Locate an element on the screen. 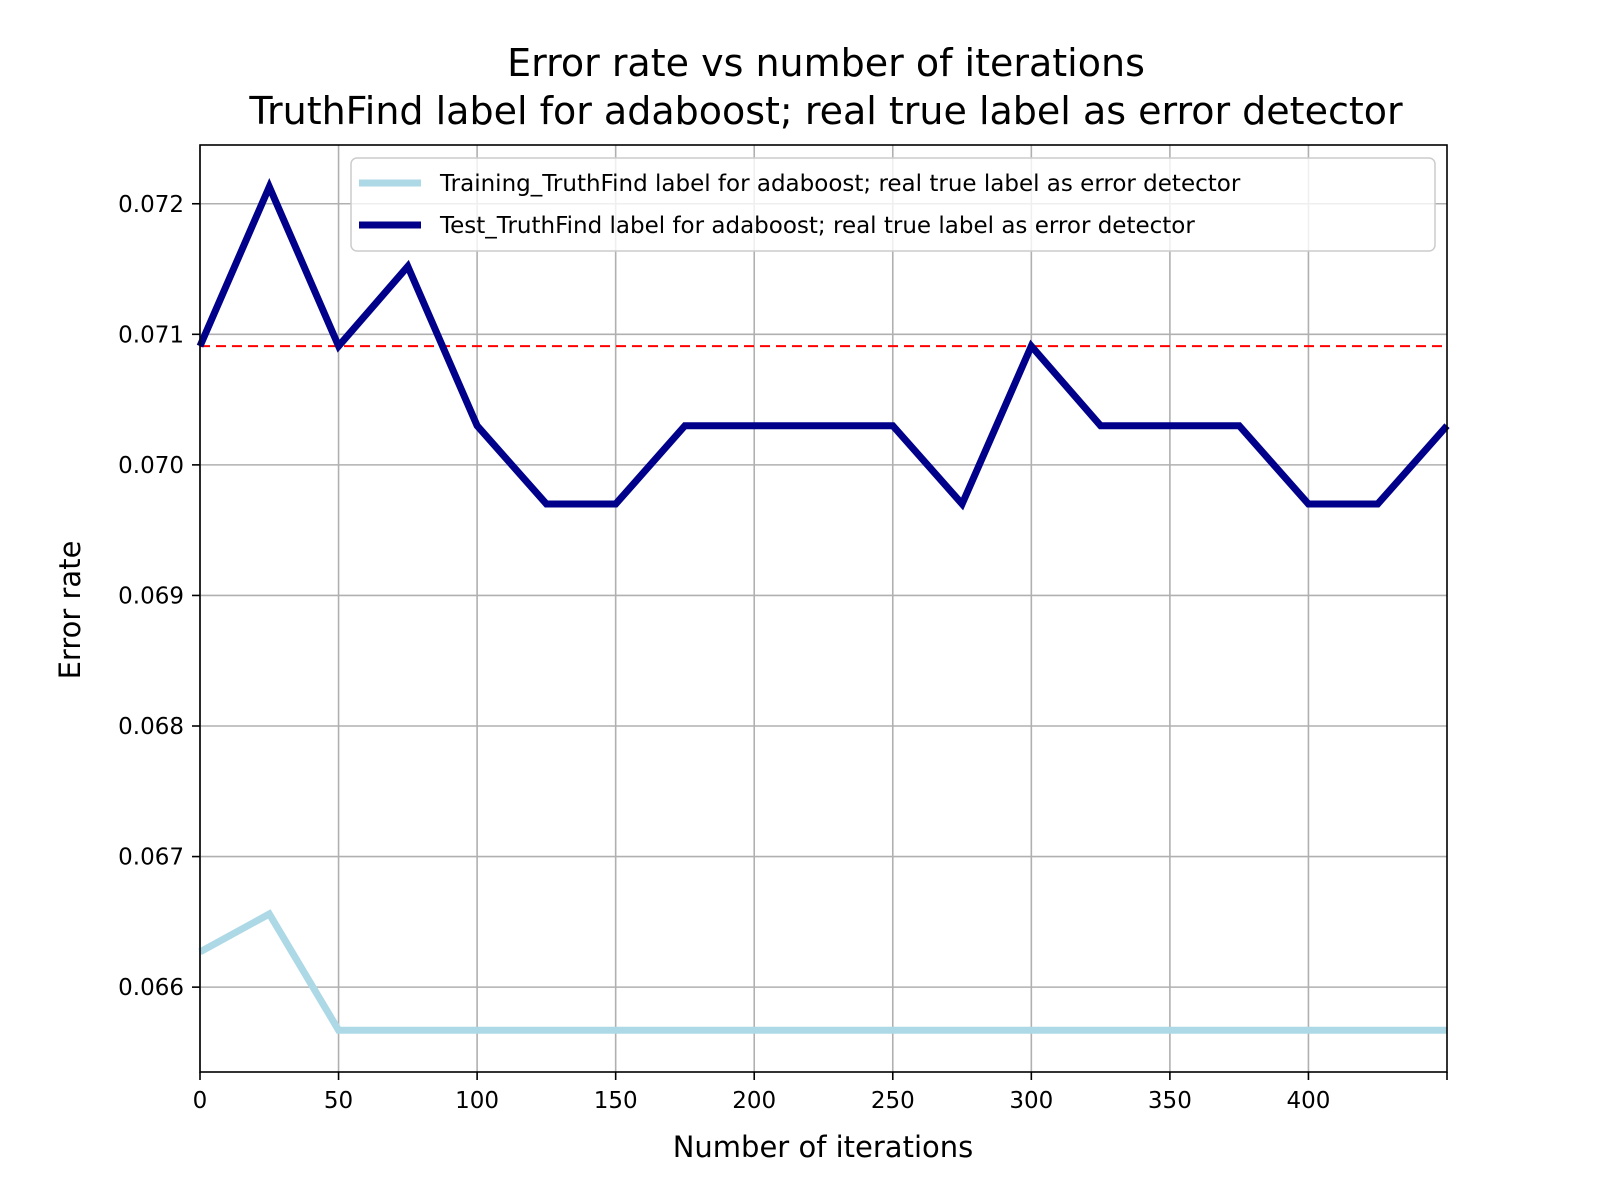 The image size is (1600, 1200). x-tick-label: 400 is located at coordinates (1308, 1101).